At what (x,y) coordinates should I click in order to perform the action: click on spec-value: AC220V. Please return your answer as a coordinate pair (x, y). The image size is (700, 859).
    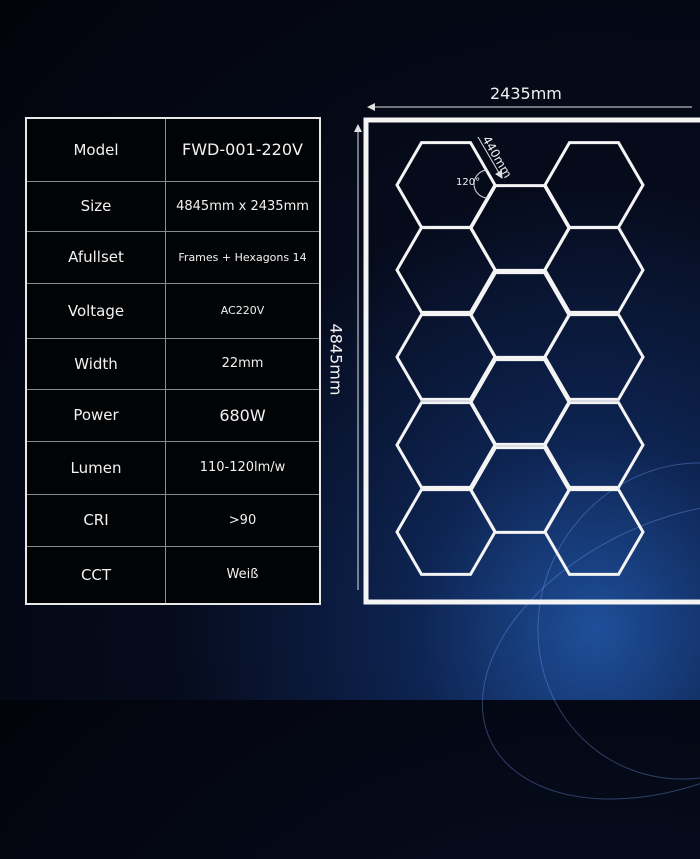
    Looking at the image, I should click on (243, 310).